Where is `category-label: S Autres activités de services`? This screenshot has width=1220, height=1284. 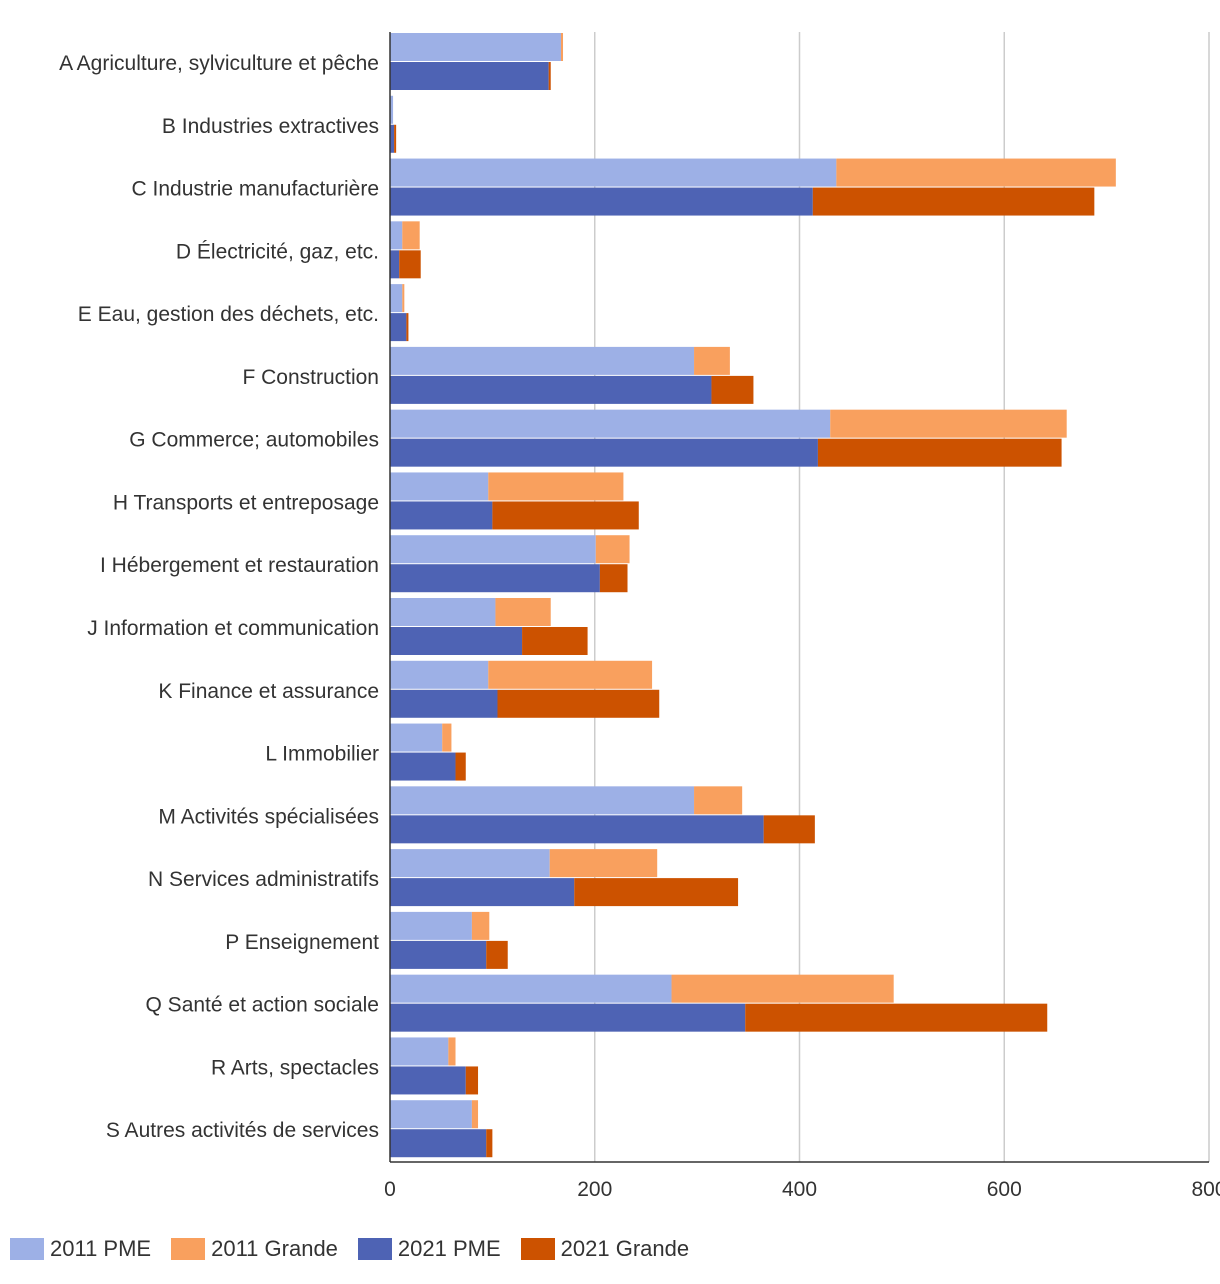
category-label: S Autres activités de services is located at coordinates (242, 1130).